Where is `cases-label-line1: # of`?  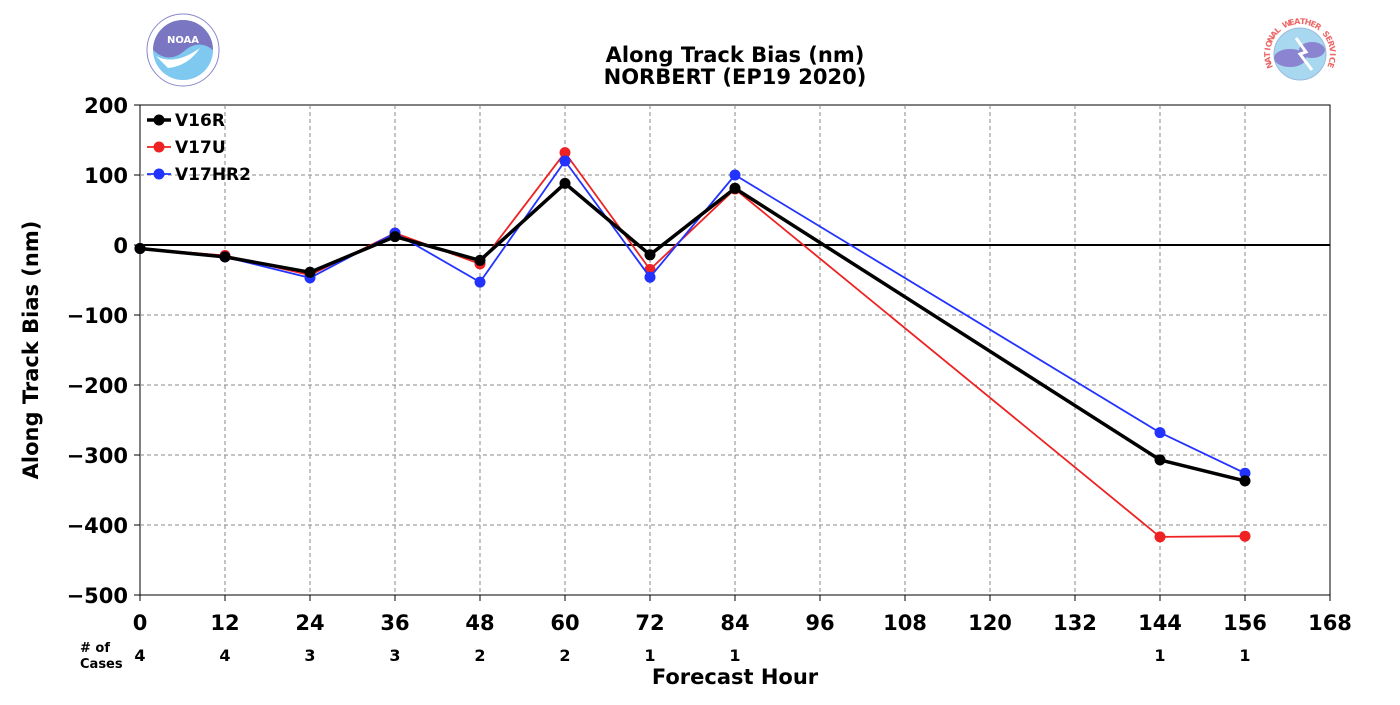
cases-label-line1: # of is located at coordinates (95, 648).